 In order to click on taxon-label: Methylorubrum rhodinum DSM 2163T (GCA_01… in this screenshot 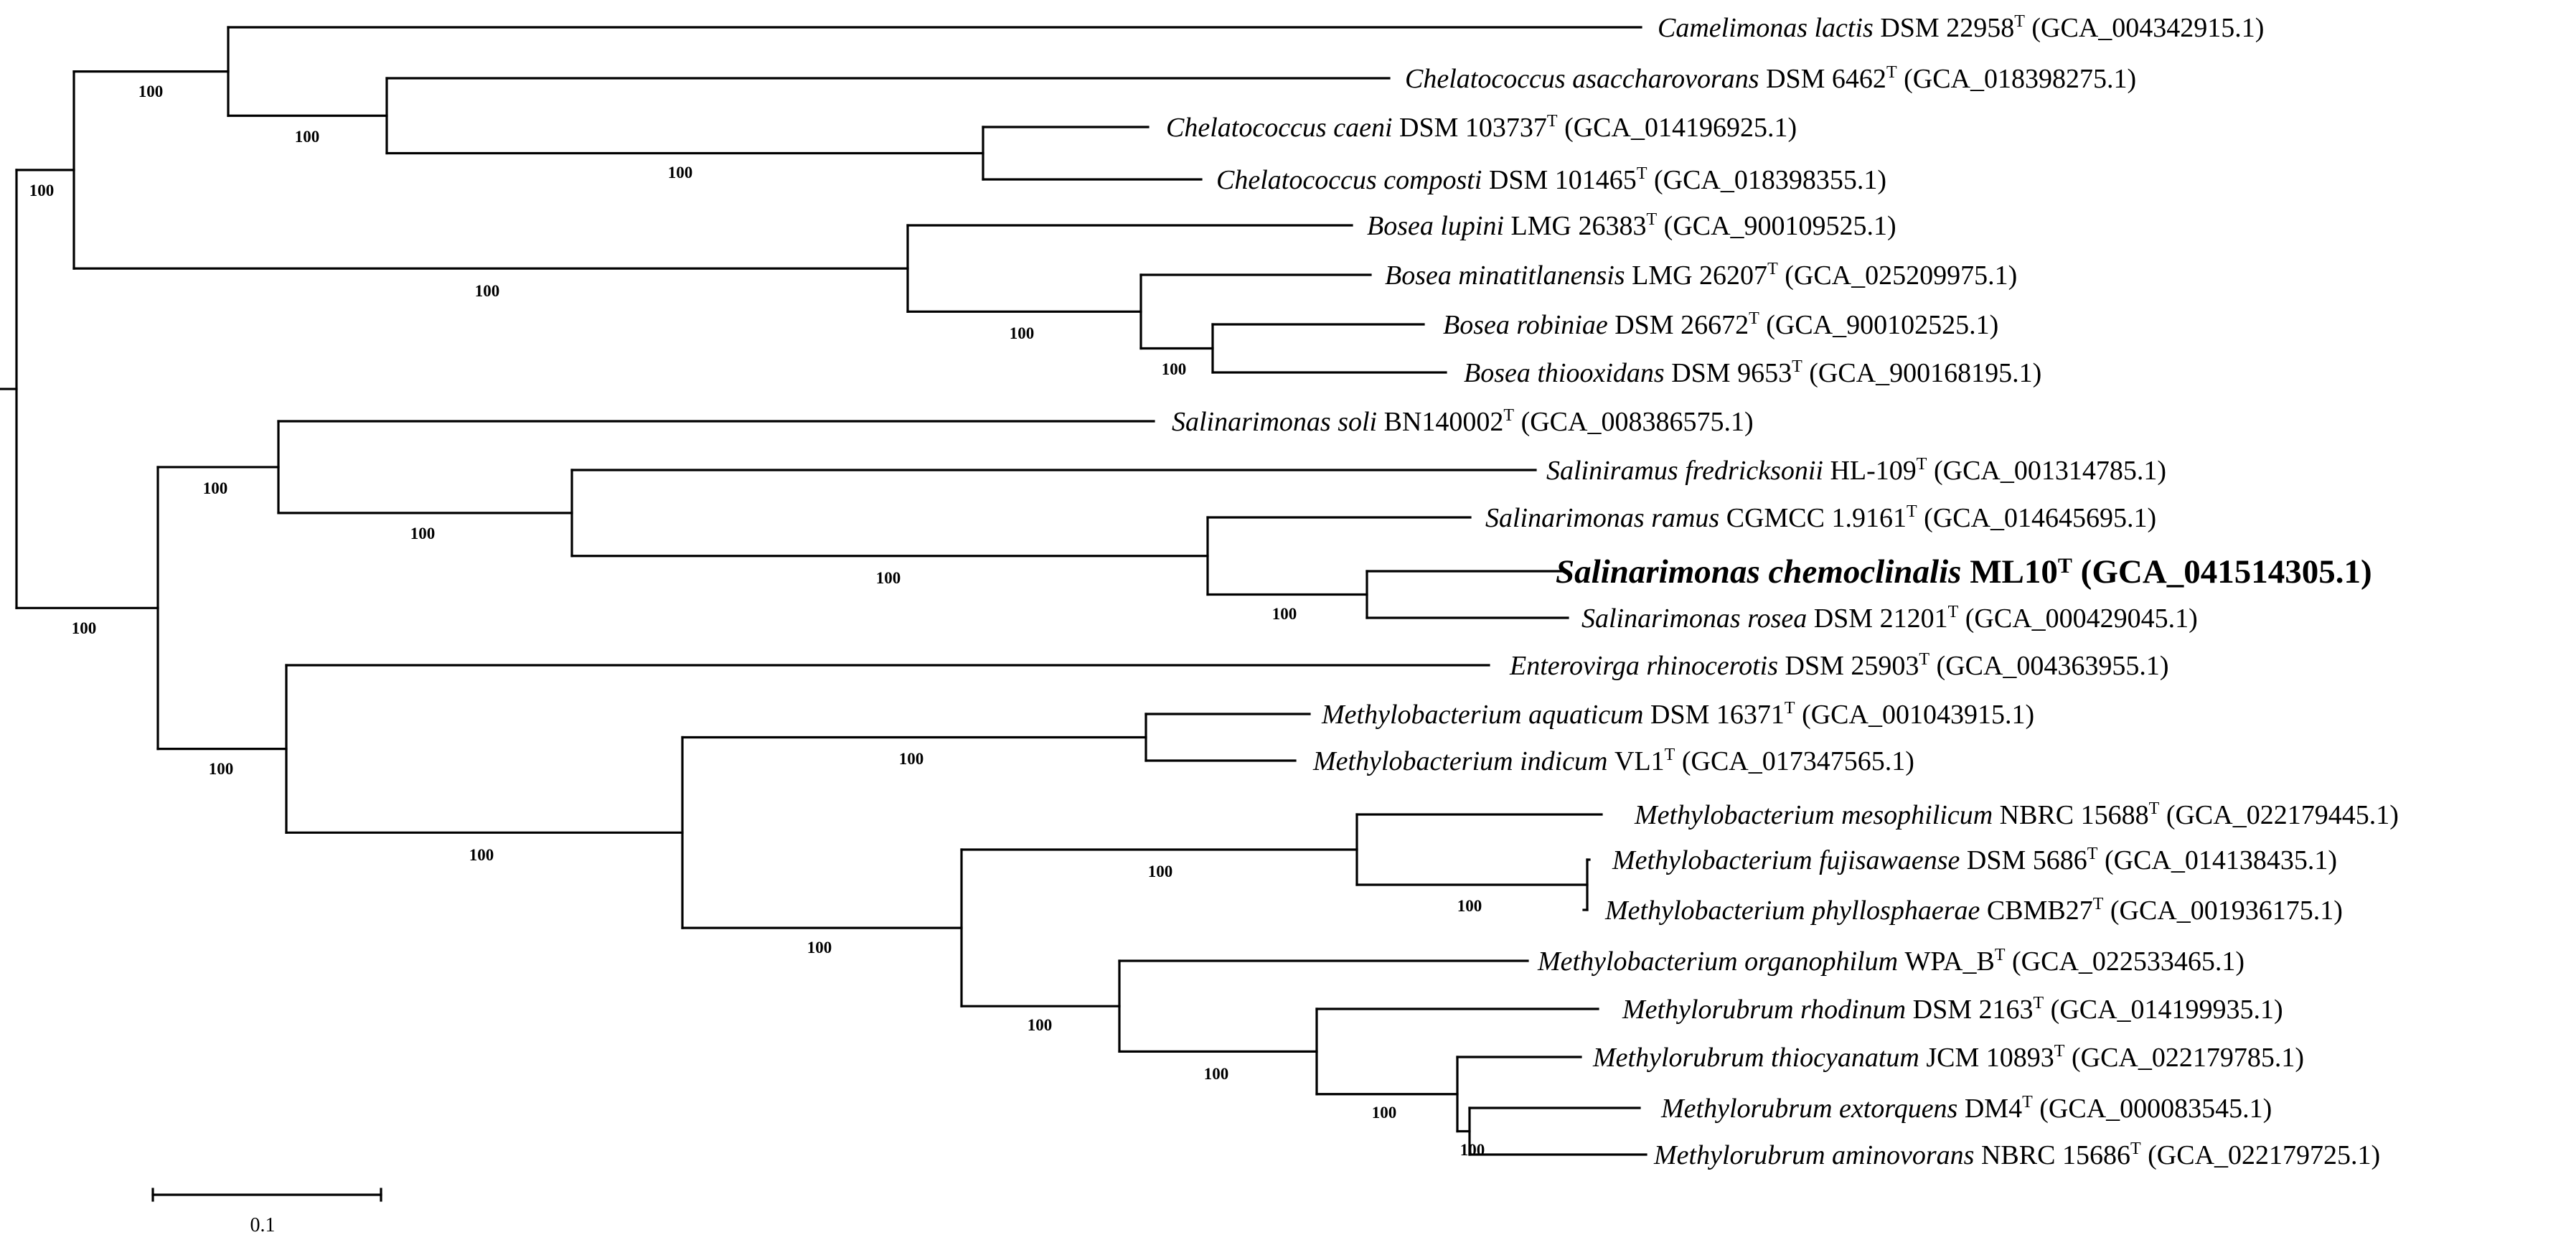, I will do `click(1952, 1009)`.